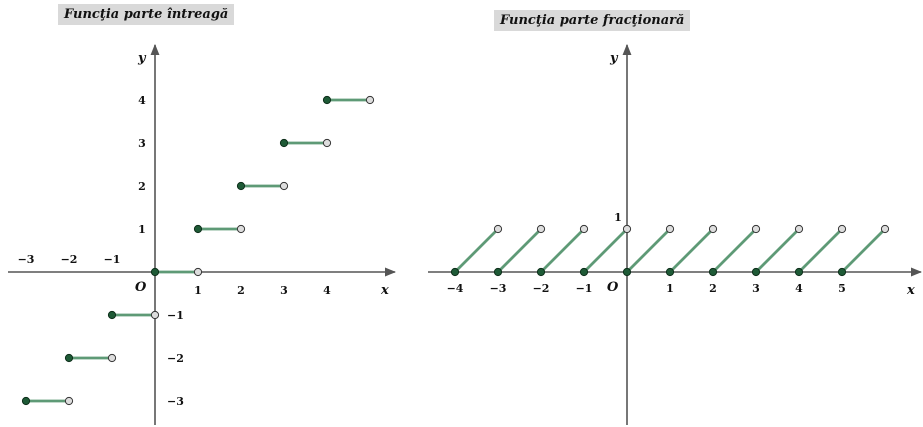 The image size is (923, 427). I want to click on chart-title-right: Funcţia parte fracţionară, so click(592, 20).